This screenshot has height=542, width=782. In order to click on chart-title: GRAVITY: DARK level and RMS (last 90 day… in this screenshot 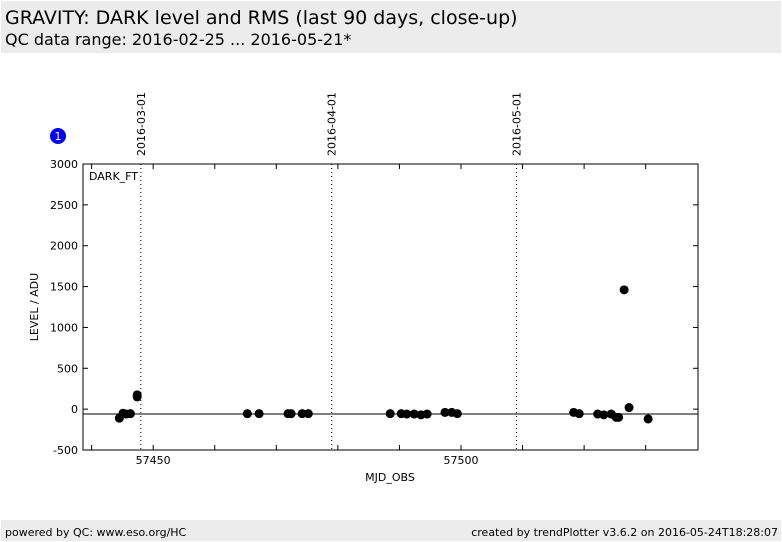, I will do `click(261, 18)`.